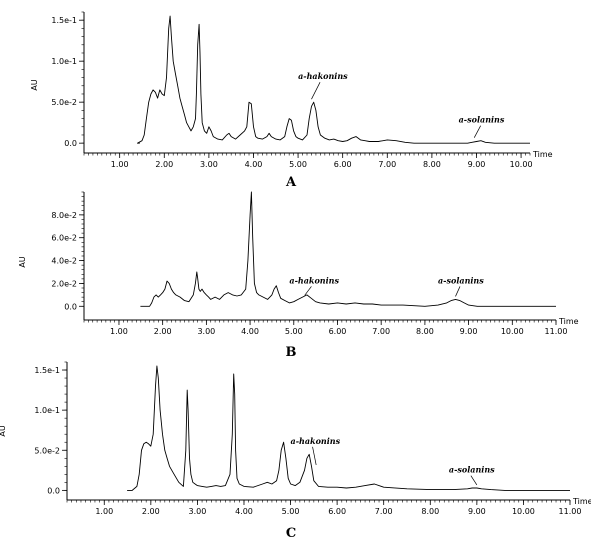 The width and height of the screenshot is (591, 545). I want to click on x-tick-label-a: 1.00, so click(120, 164).